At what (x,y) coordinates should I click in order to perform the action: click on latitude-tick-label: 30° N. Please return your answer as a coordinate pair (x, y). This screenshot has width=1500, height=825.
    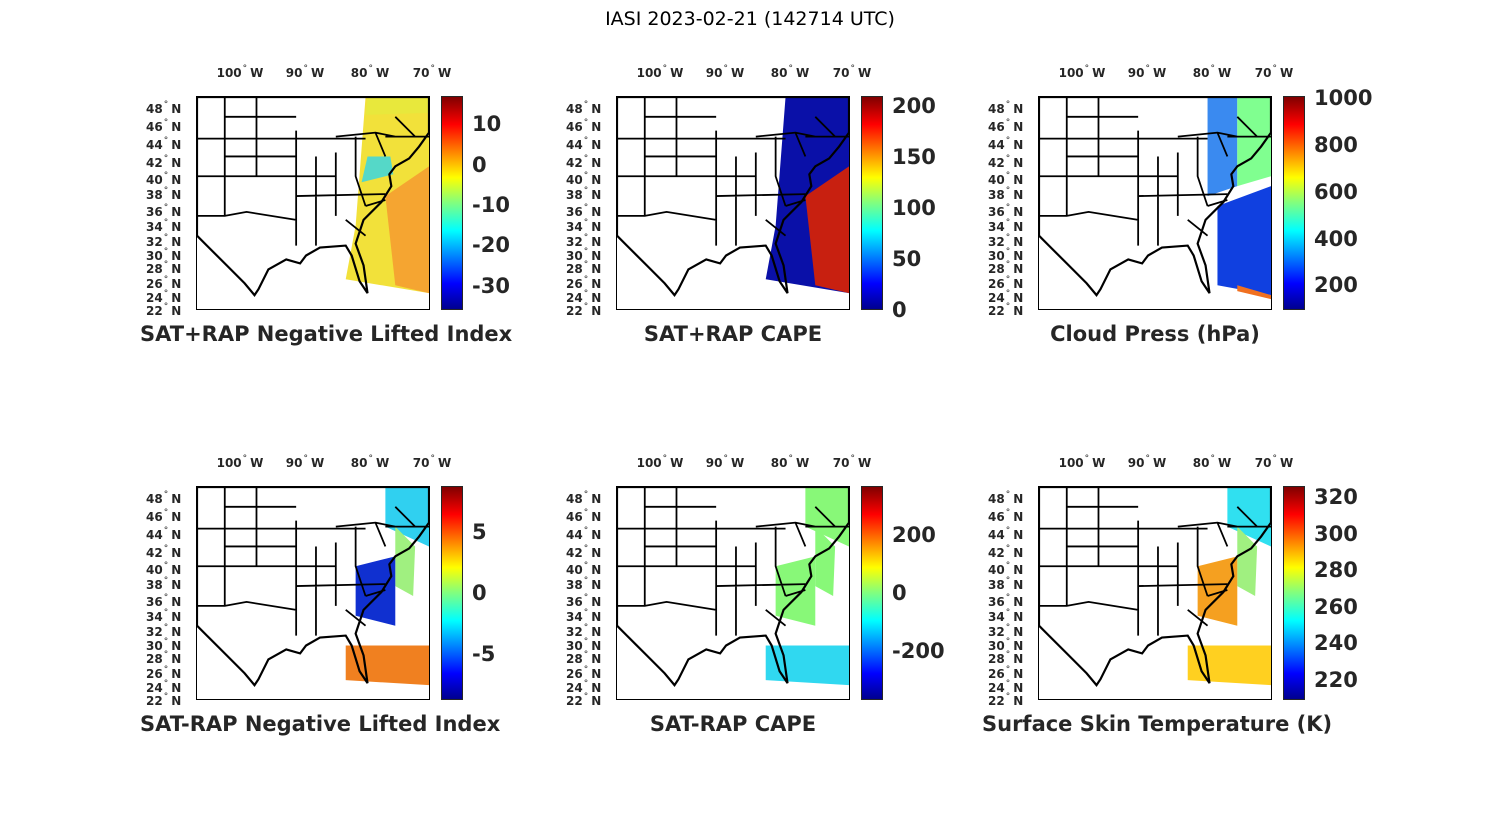
    Looking at the image, I should click on (163, 255).